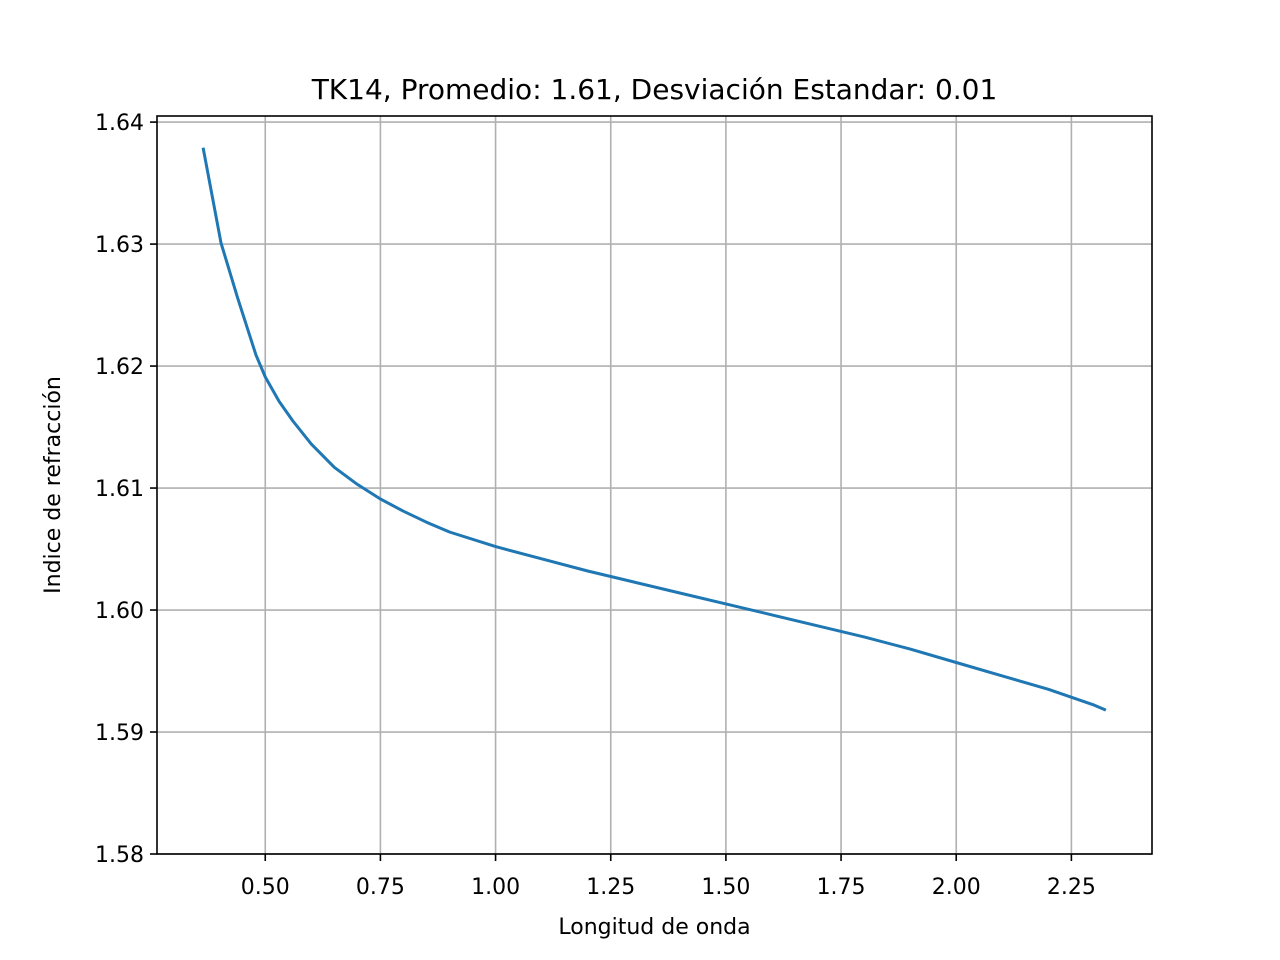 This screenshot has width=1280, height=960. What do you see at coordinates (119, 733) in the screenshot?
I see `y-tick-label: 1.59` at bounding box center [119, 733].